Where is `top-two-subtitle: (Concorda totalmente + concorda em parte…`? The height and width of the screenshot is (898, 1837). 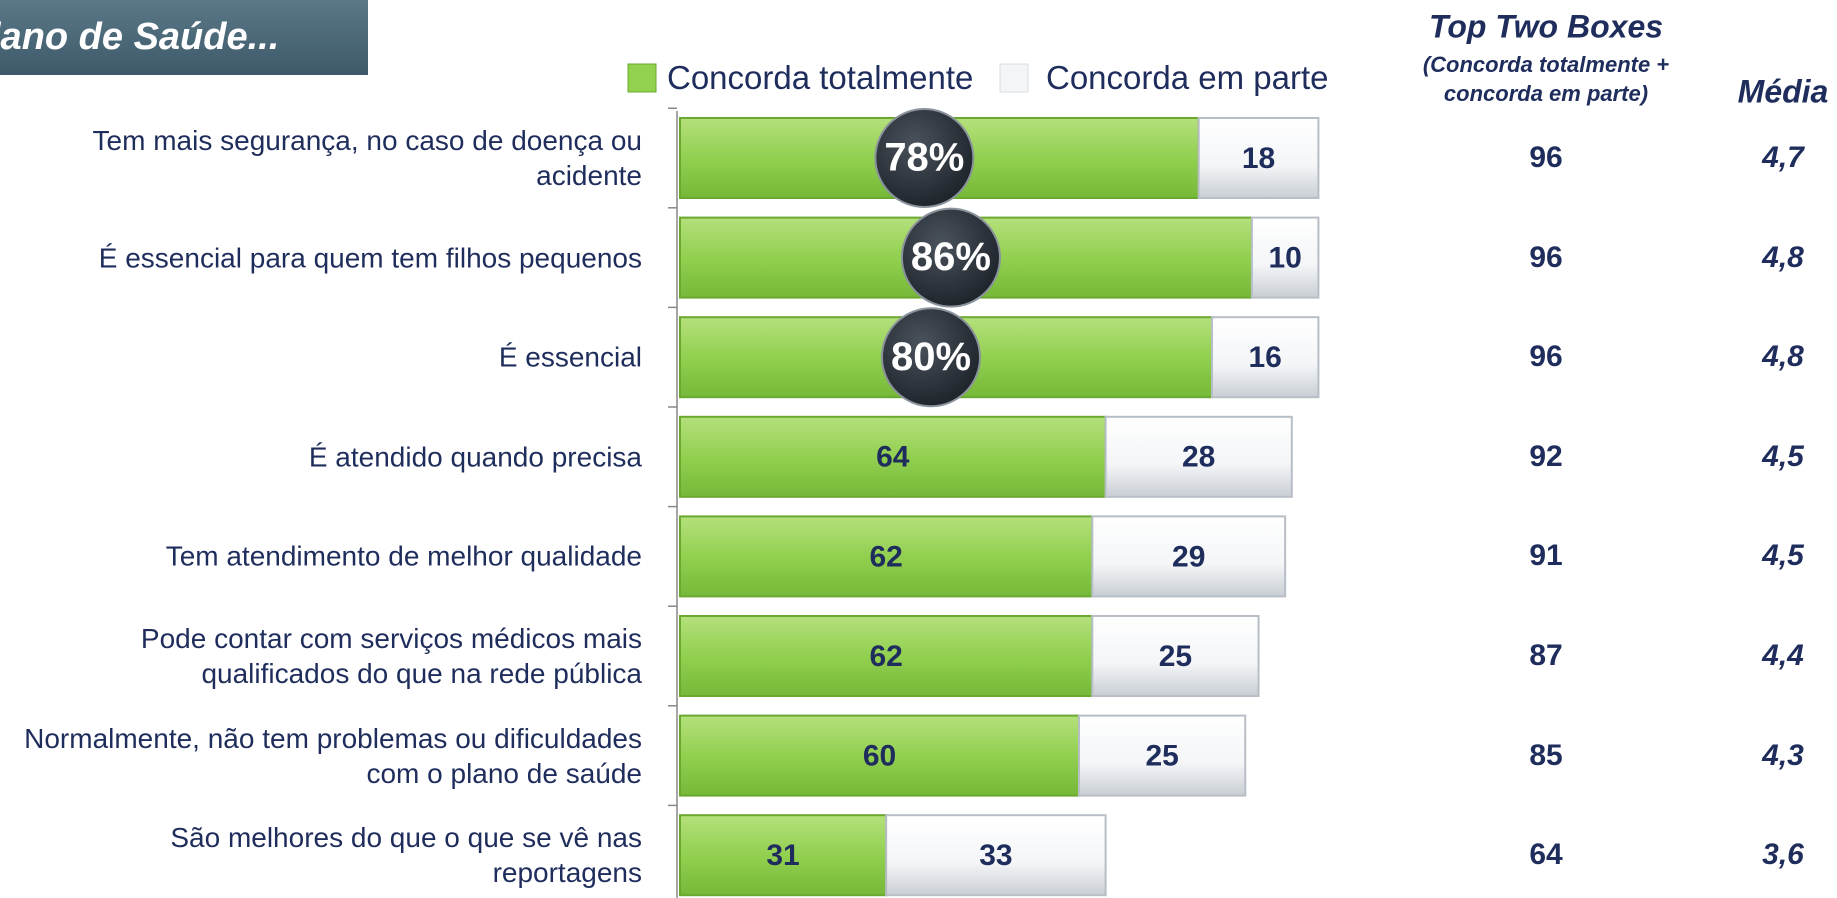 top-two-subtitle: (Concorda totalmente + concorda em parte… is located at coordinates (1546, 79).